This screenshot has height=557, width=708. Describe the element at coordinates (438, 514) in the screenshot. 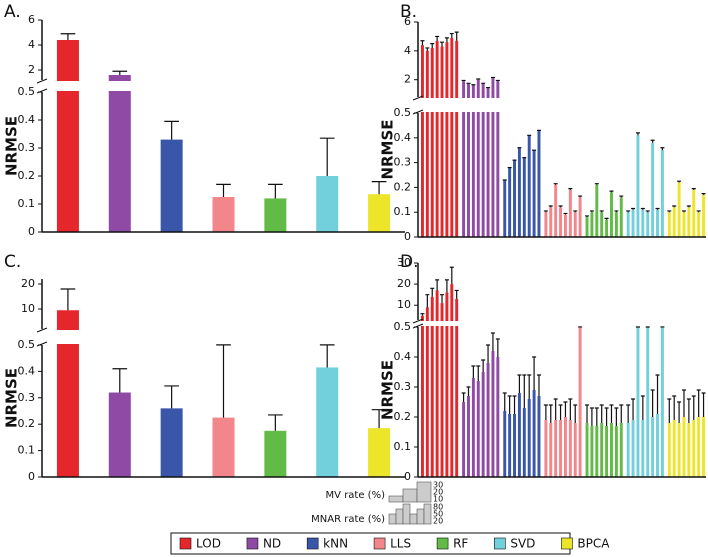

I see `rate-key-tick: 50` at that location.